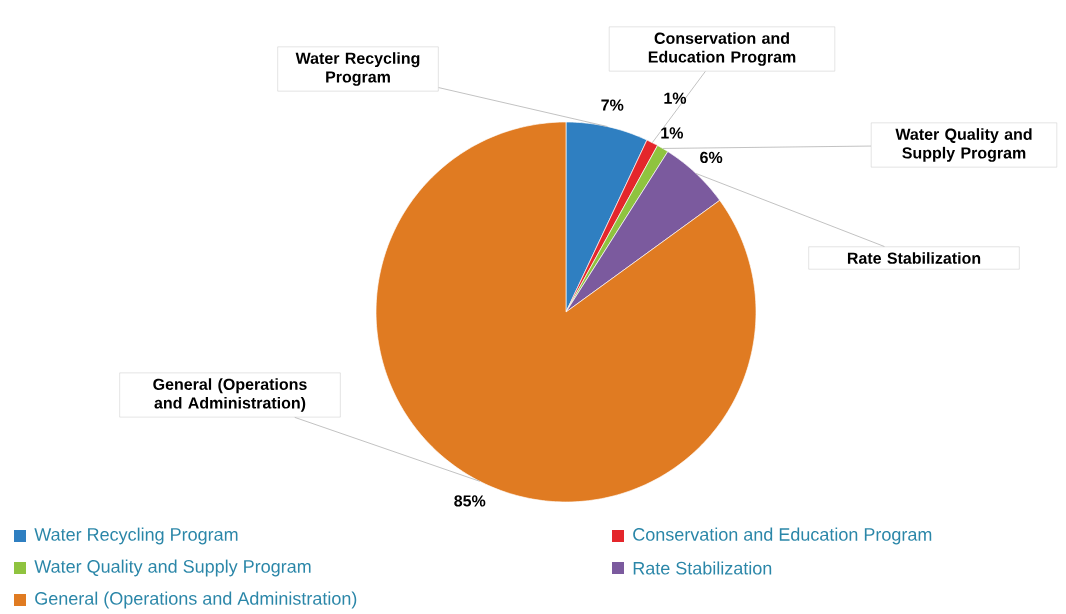  What do you see at coordinates (172, 568) in the screenshot?
I see `legend-label: Water Quality and Supply Program` at bounding box center [172, 568].